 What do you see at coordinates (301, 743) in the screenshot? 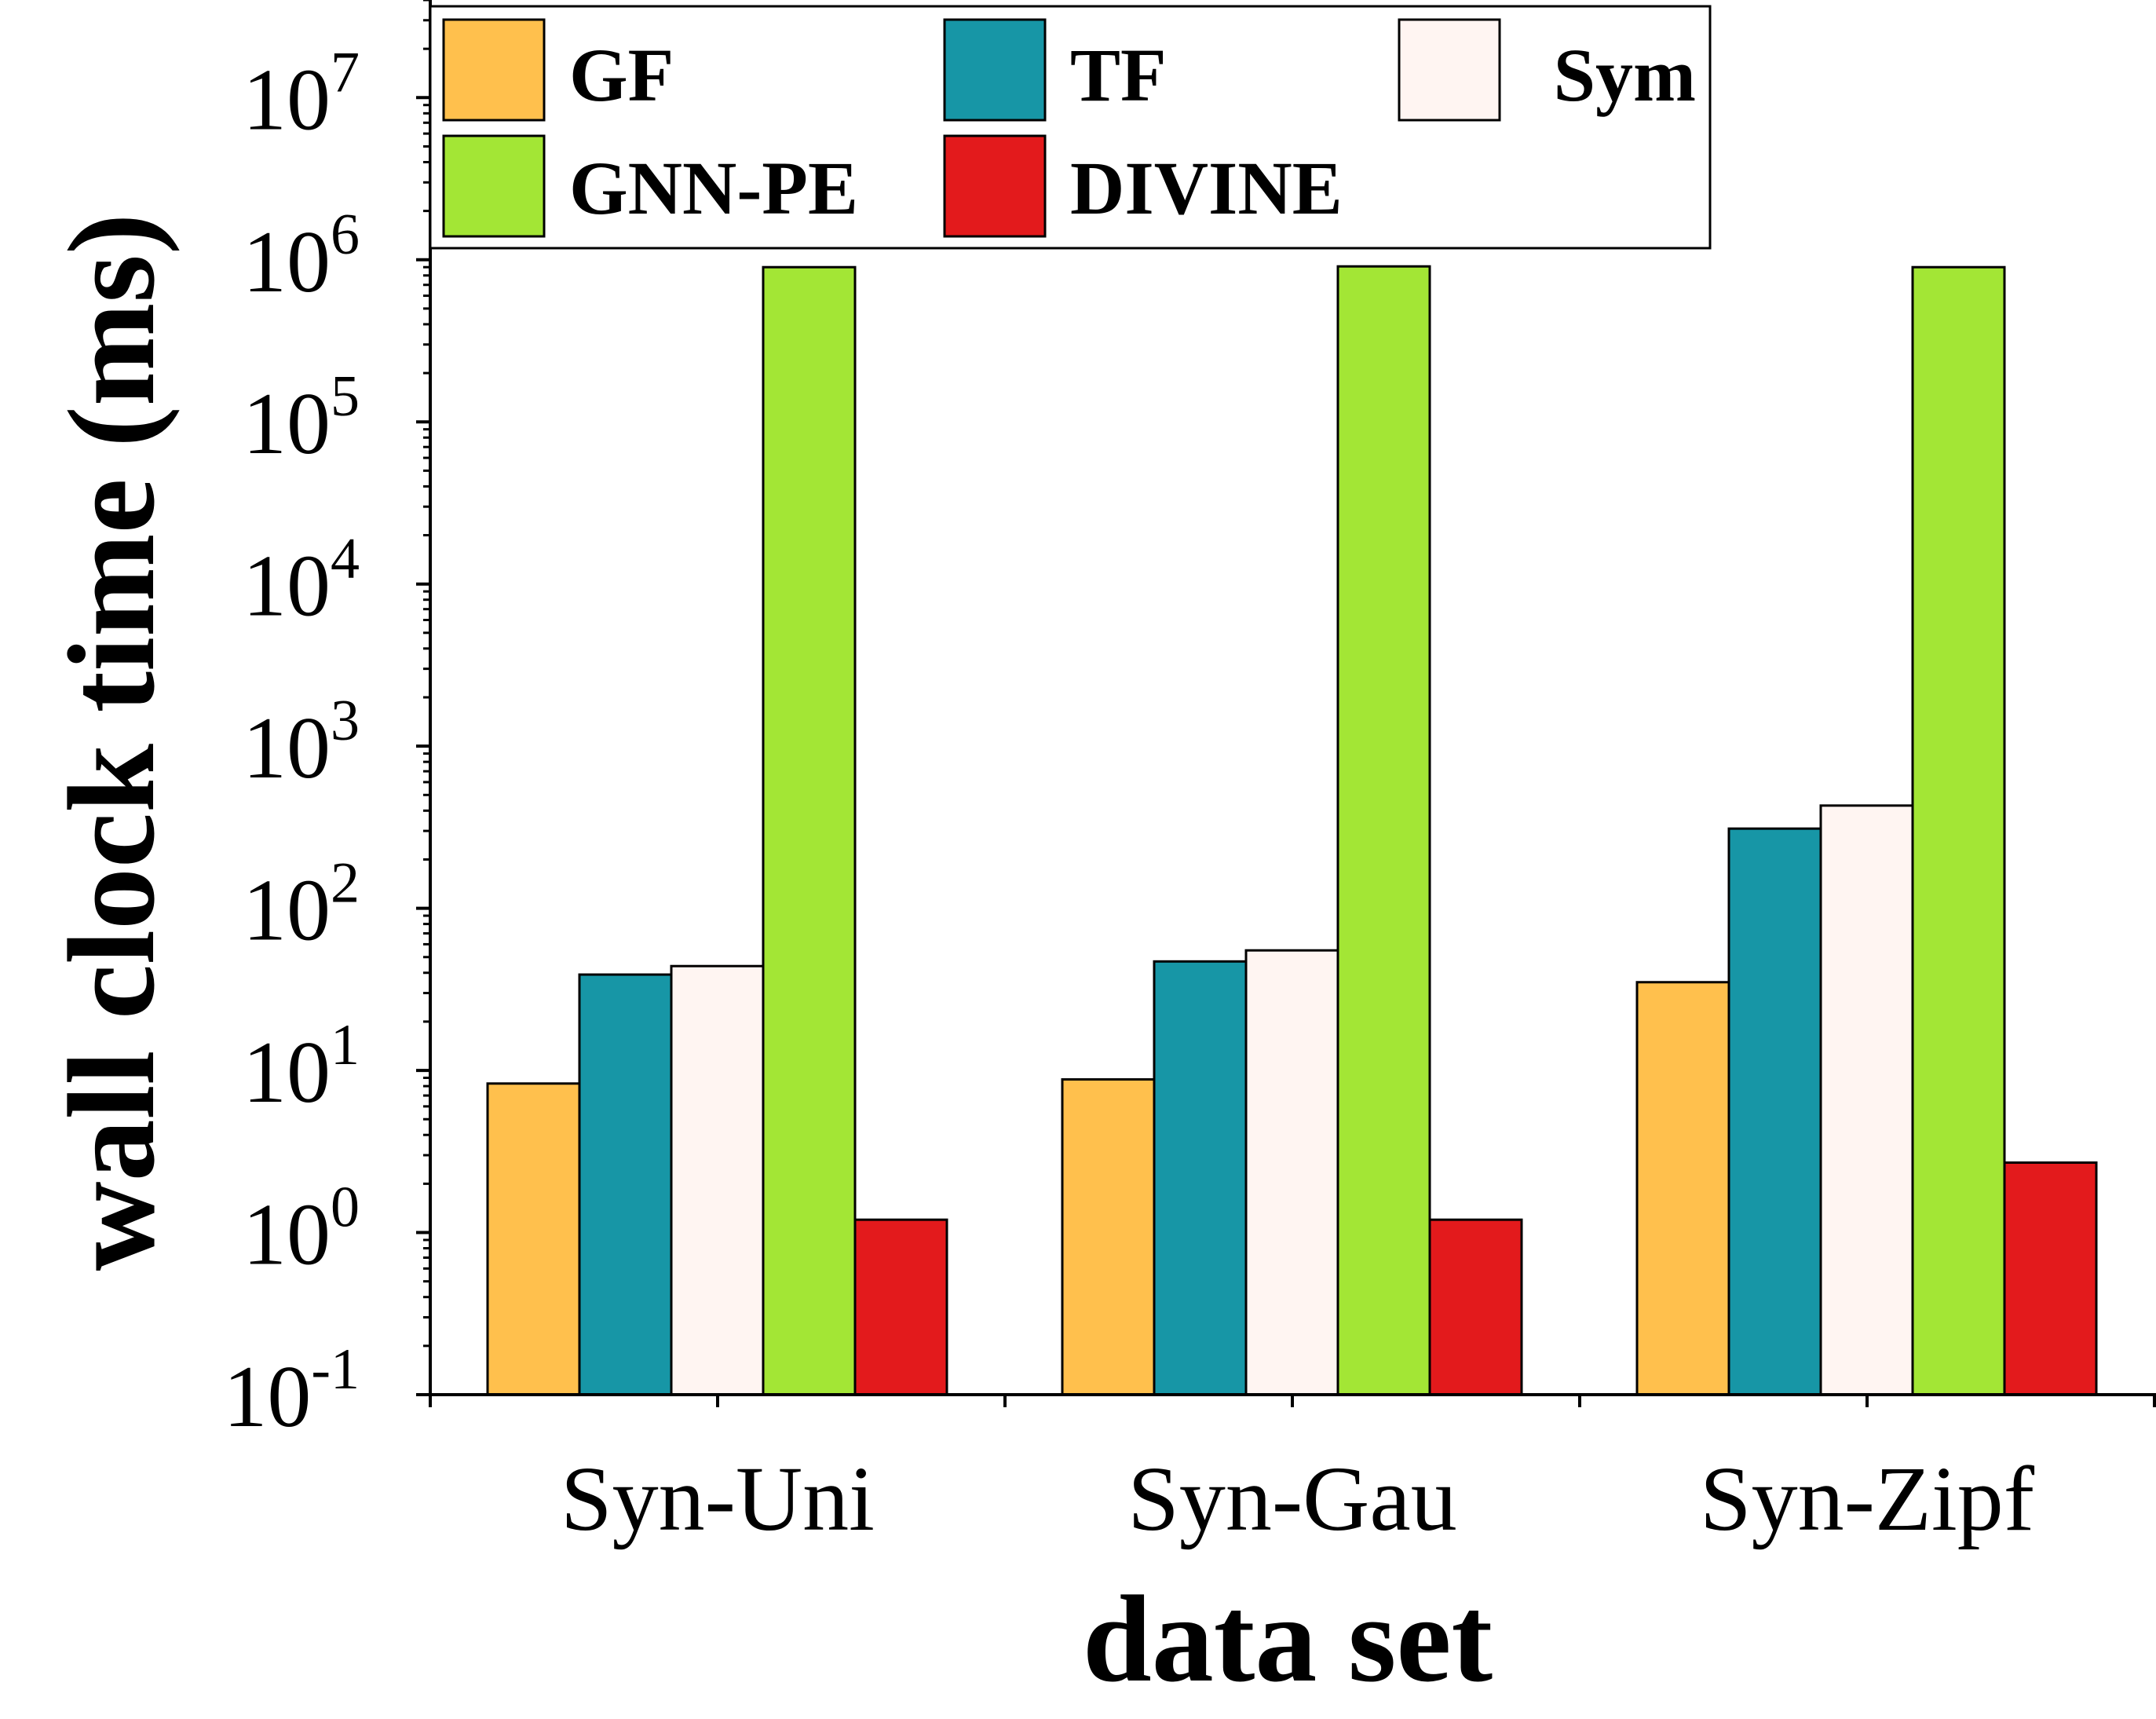
I see `y-tick-label: 10³` at bounding box center [301, 743].